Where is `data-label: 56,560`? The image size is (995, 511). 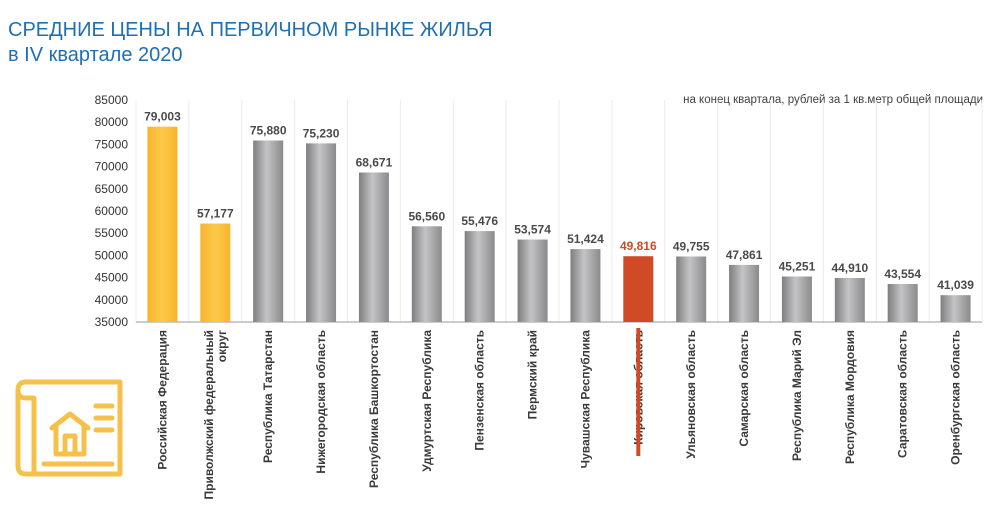 data-label: 56,560 is located at coordinates (426, 216).